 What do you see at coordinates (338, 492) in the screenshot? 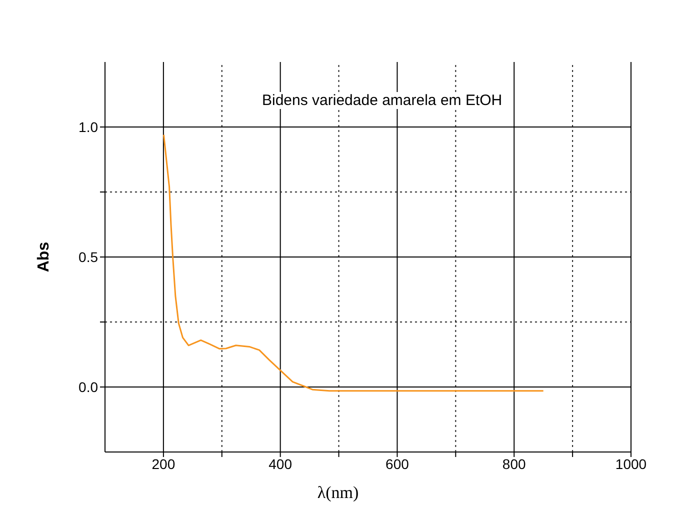
I see `x-axis-title: λ(nm)` at bounding box center [338, 492].